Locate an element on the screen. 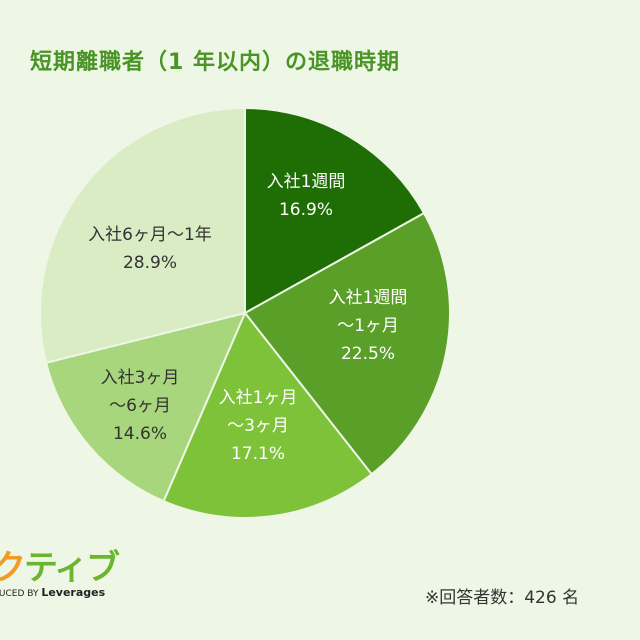 This screenshot has width=640, height=640. slice-category-label: 入社6ヶ月〜1年 is located at coordinates (150, 235).